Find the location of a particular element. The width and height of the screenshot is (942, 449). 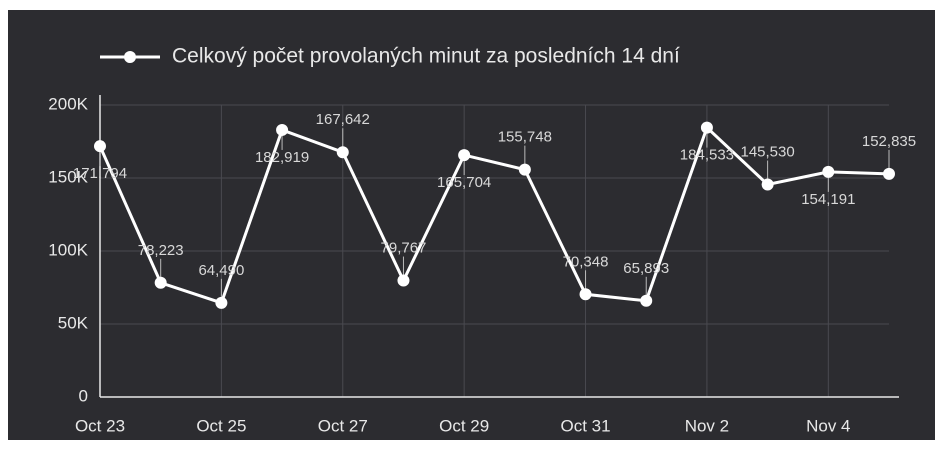

data-label: 171,794 is located at coordinates (100, 173).